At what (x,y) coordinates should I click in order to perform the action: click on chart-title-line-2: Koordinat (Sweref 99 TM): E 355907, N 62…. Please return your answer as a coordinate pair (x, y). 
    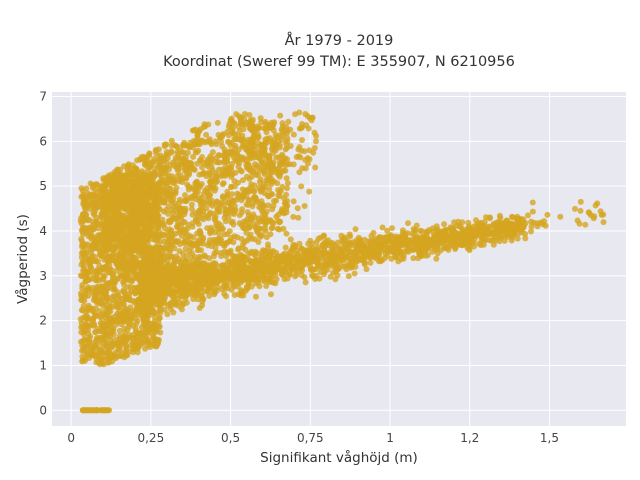
    Looking at the image, I should click on (339, 62).